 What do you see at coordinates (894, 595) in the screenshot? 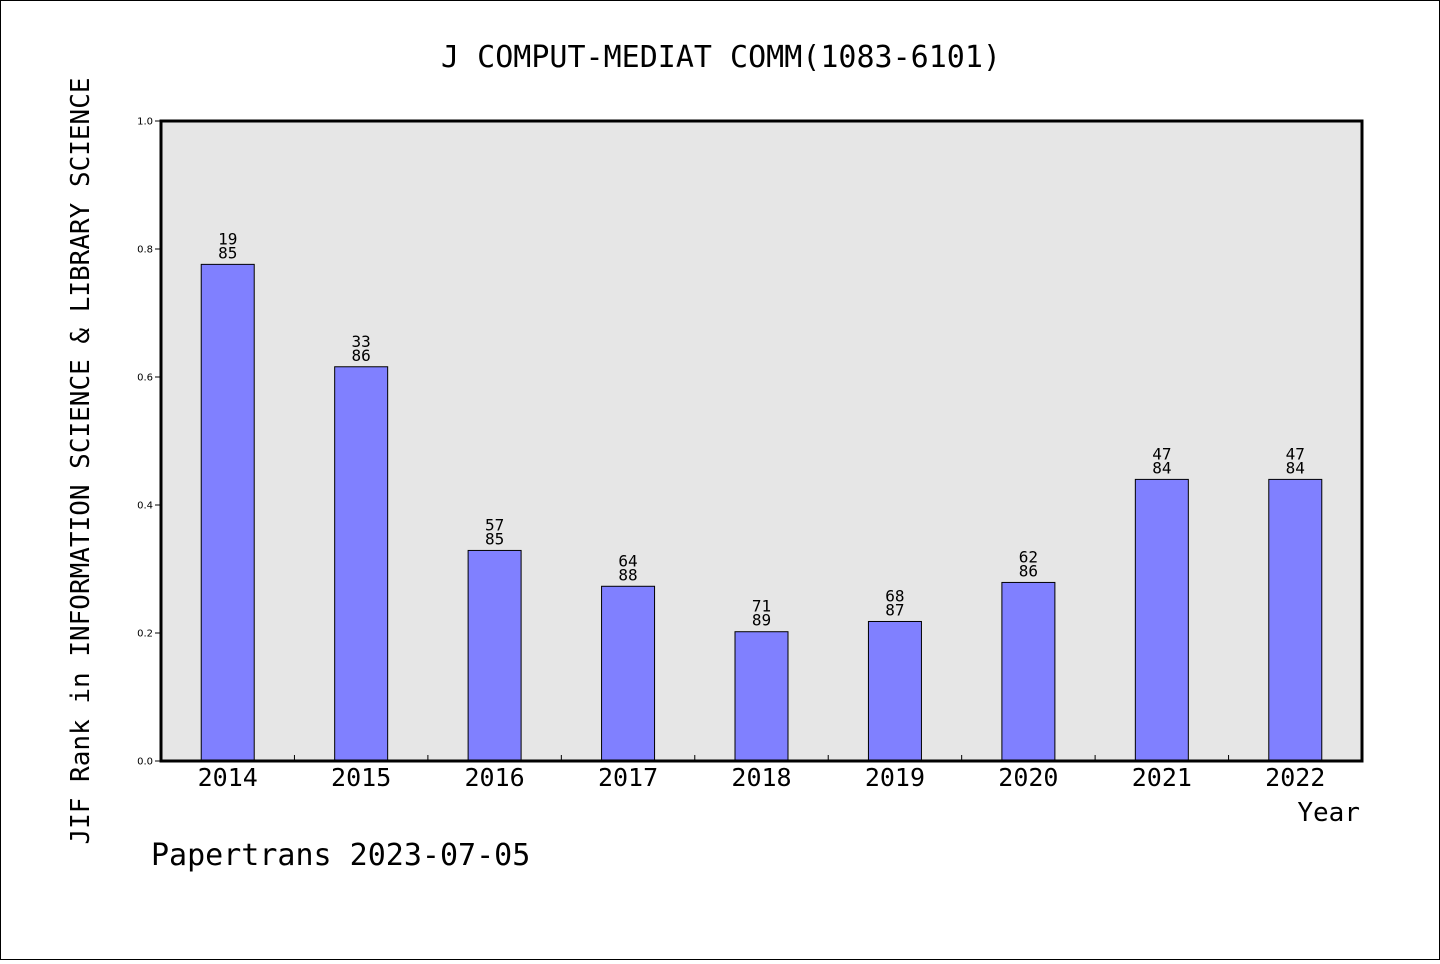
I see `data-label-rank: 68` at bounding box center [894, 595].